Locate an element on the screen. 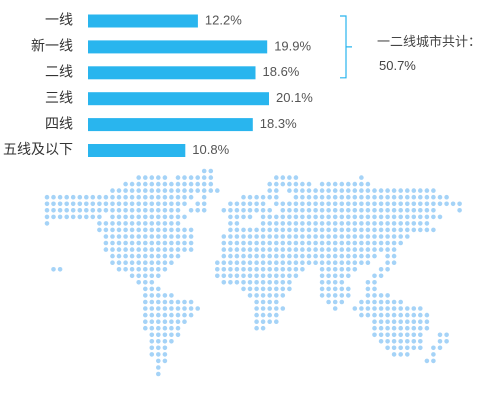 This screenshot has width=493, height=410. value-label: 20.1% is located at coordinates (294, 97).